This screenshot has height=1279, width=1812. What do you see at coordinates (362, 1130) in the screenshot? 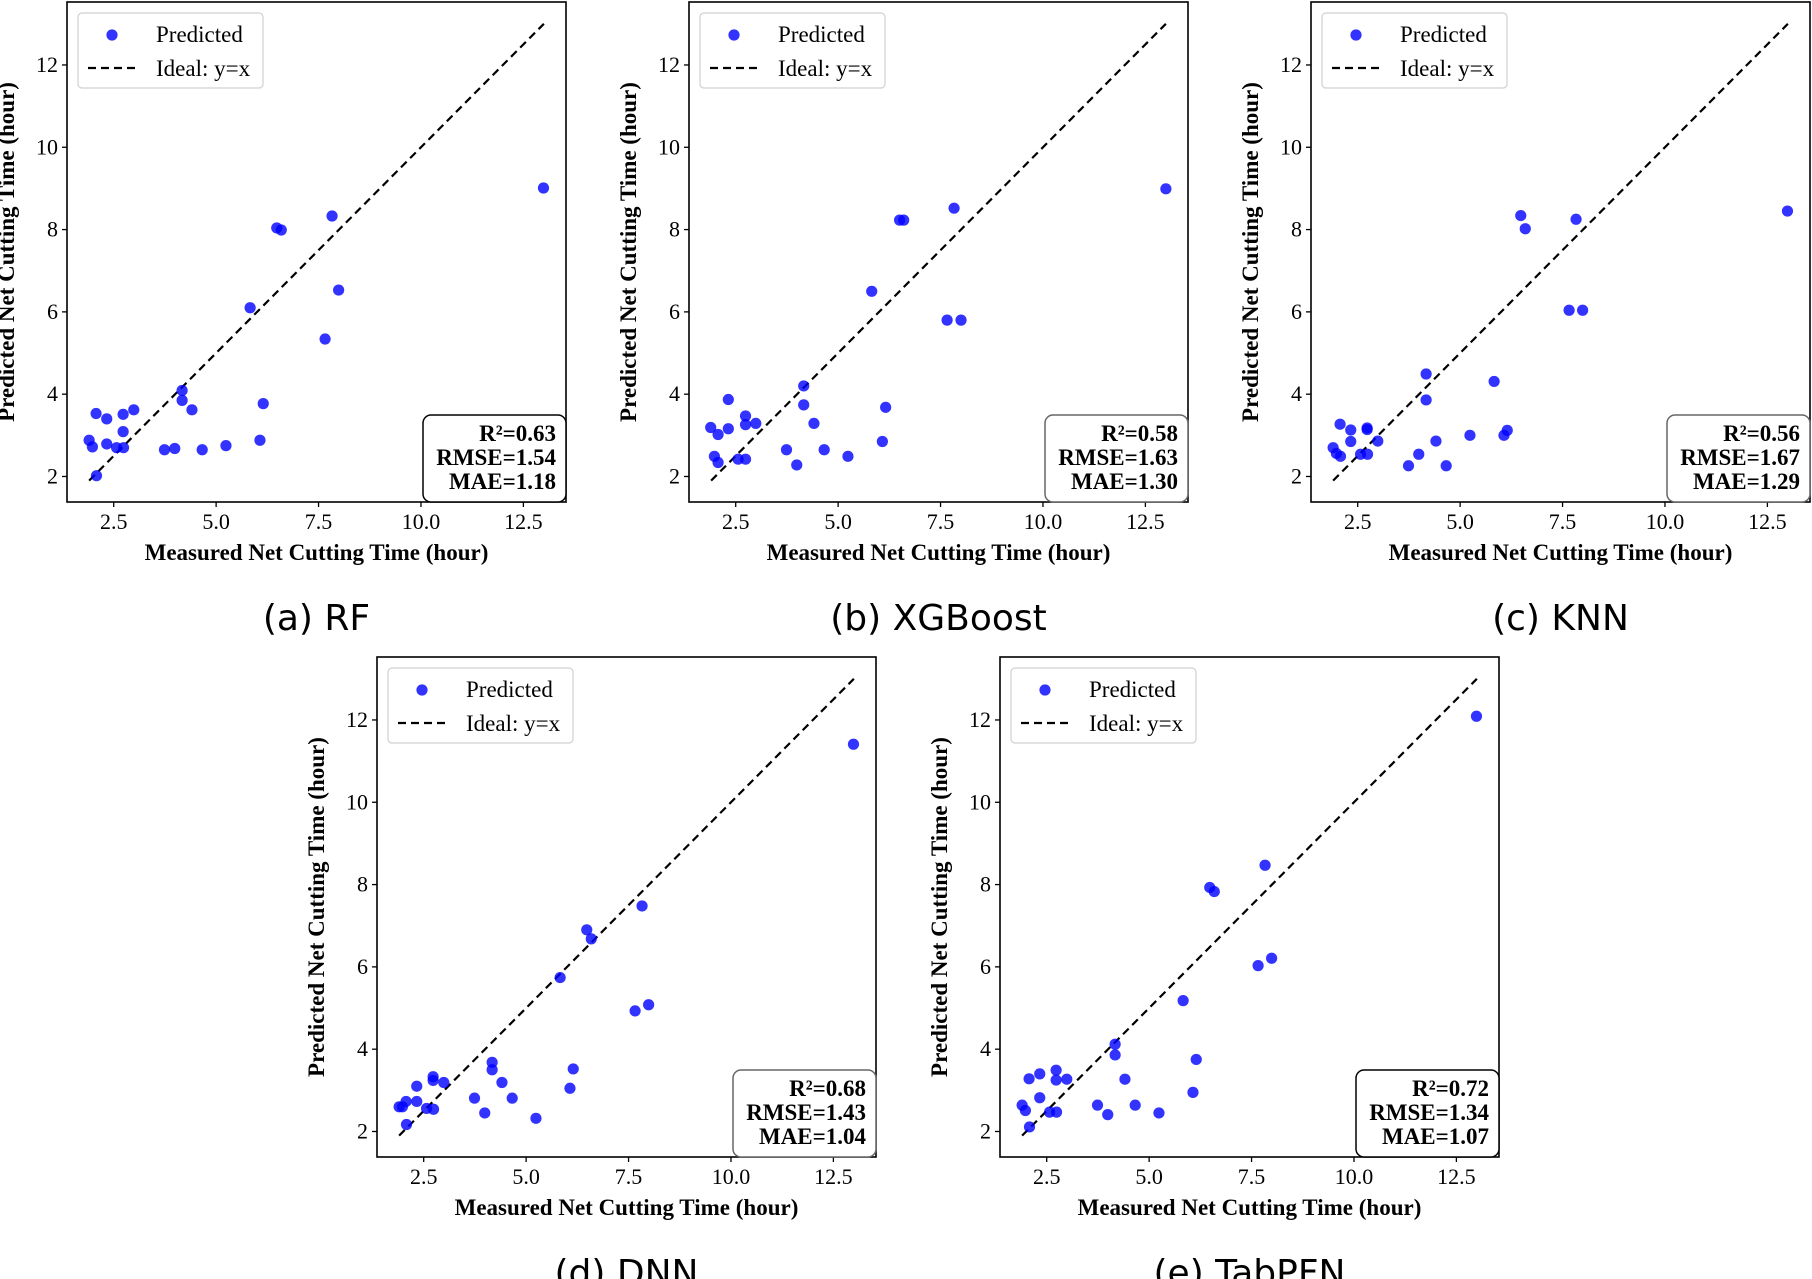
I see `y-tick-label: 2` at bounding box center [362, 1130].